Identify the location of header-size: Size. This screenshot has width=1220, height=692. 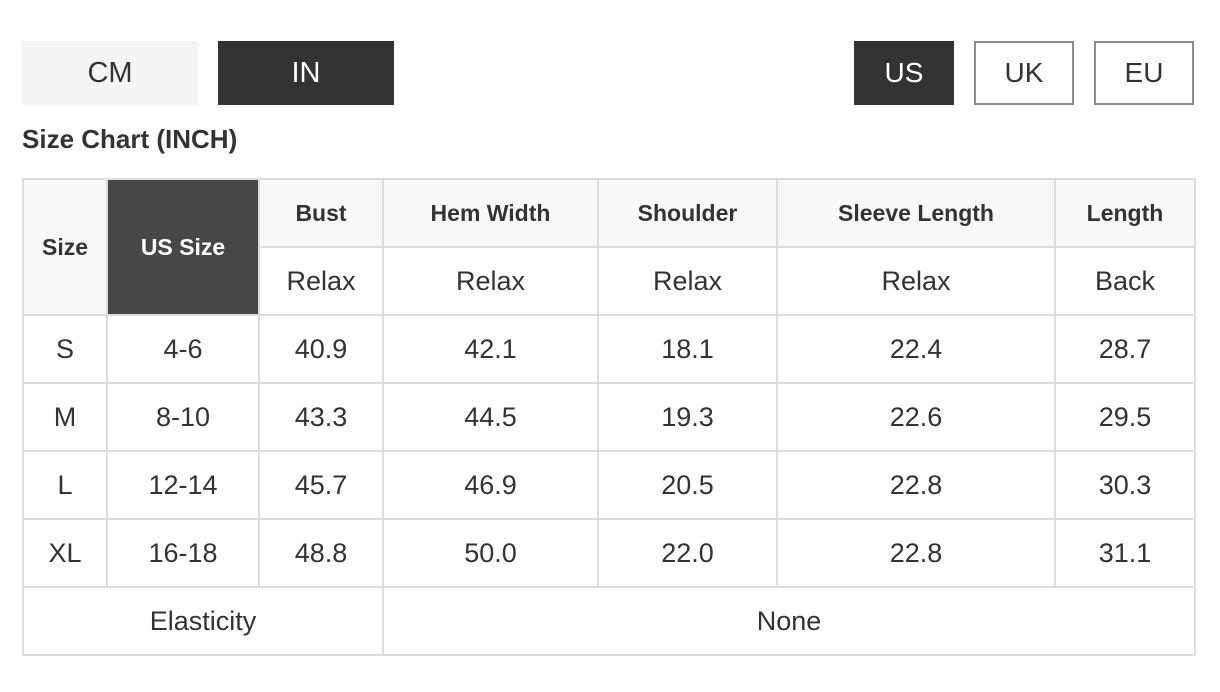
(65, 247).